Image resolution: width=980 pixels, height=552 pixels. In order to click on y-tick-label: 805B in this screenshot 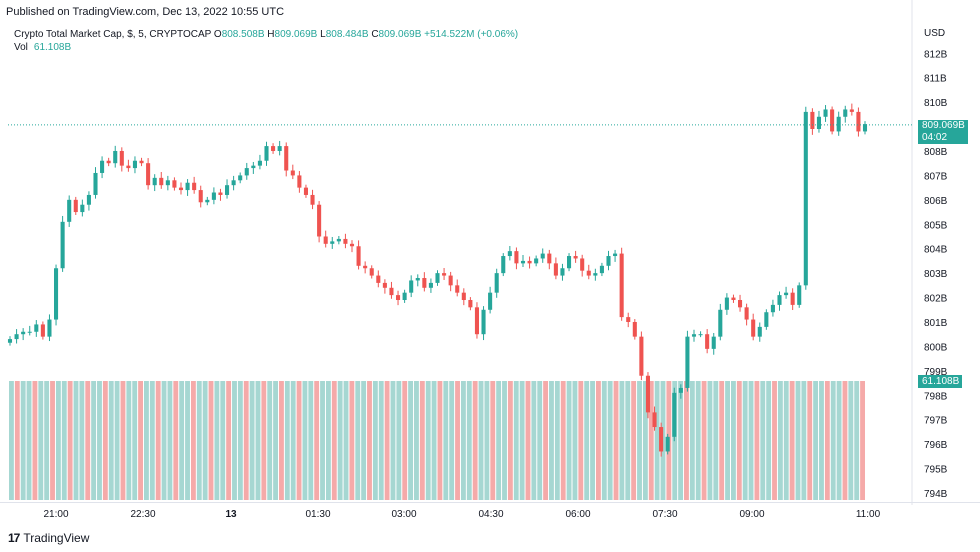, I will do `click(936, 225)`.